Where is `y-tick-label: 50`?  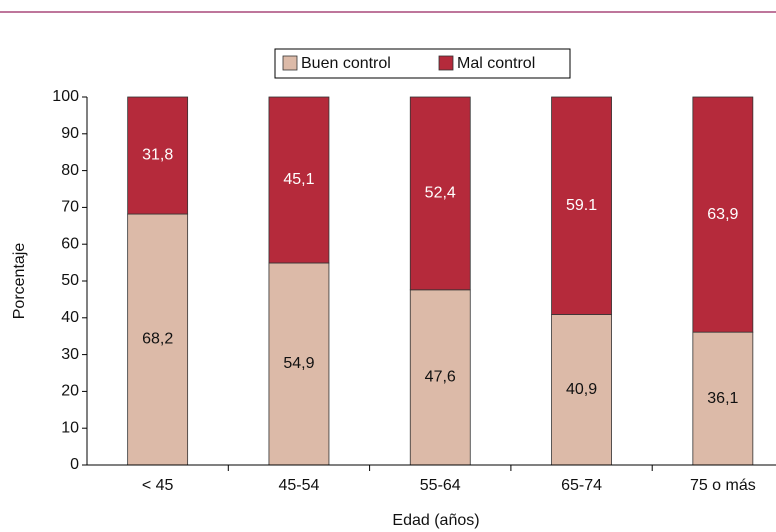 y-tick-label: 50 is located at coordinates (70, 280).